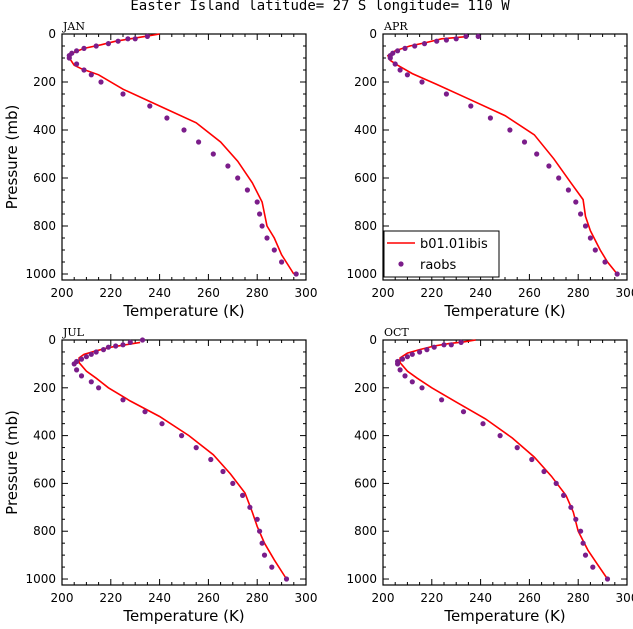 This screenshot has width=633, height=629. I want to click on y-tick-label: 200, so click(365, 82).